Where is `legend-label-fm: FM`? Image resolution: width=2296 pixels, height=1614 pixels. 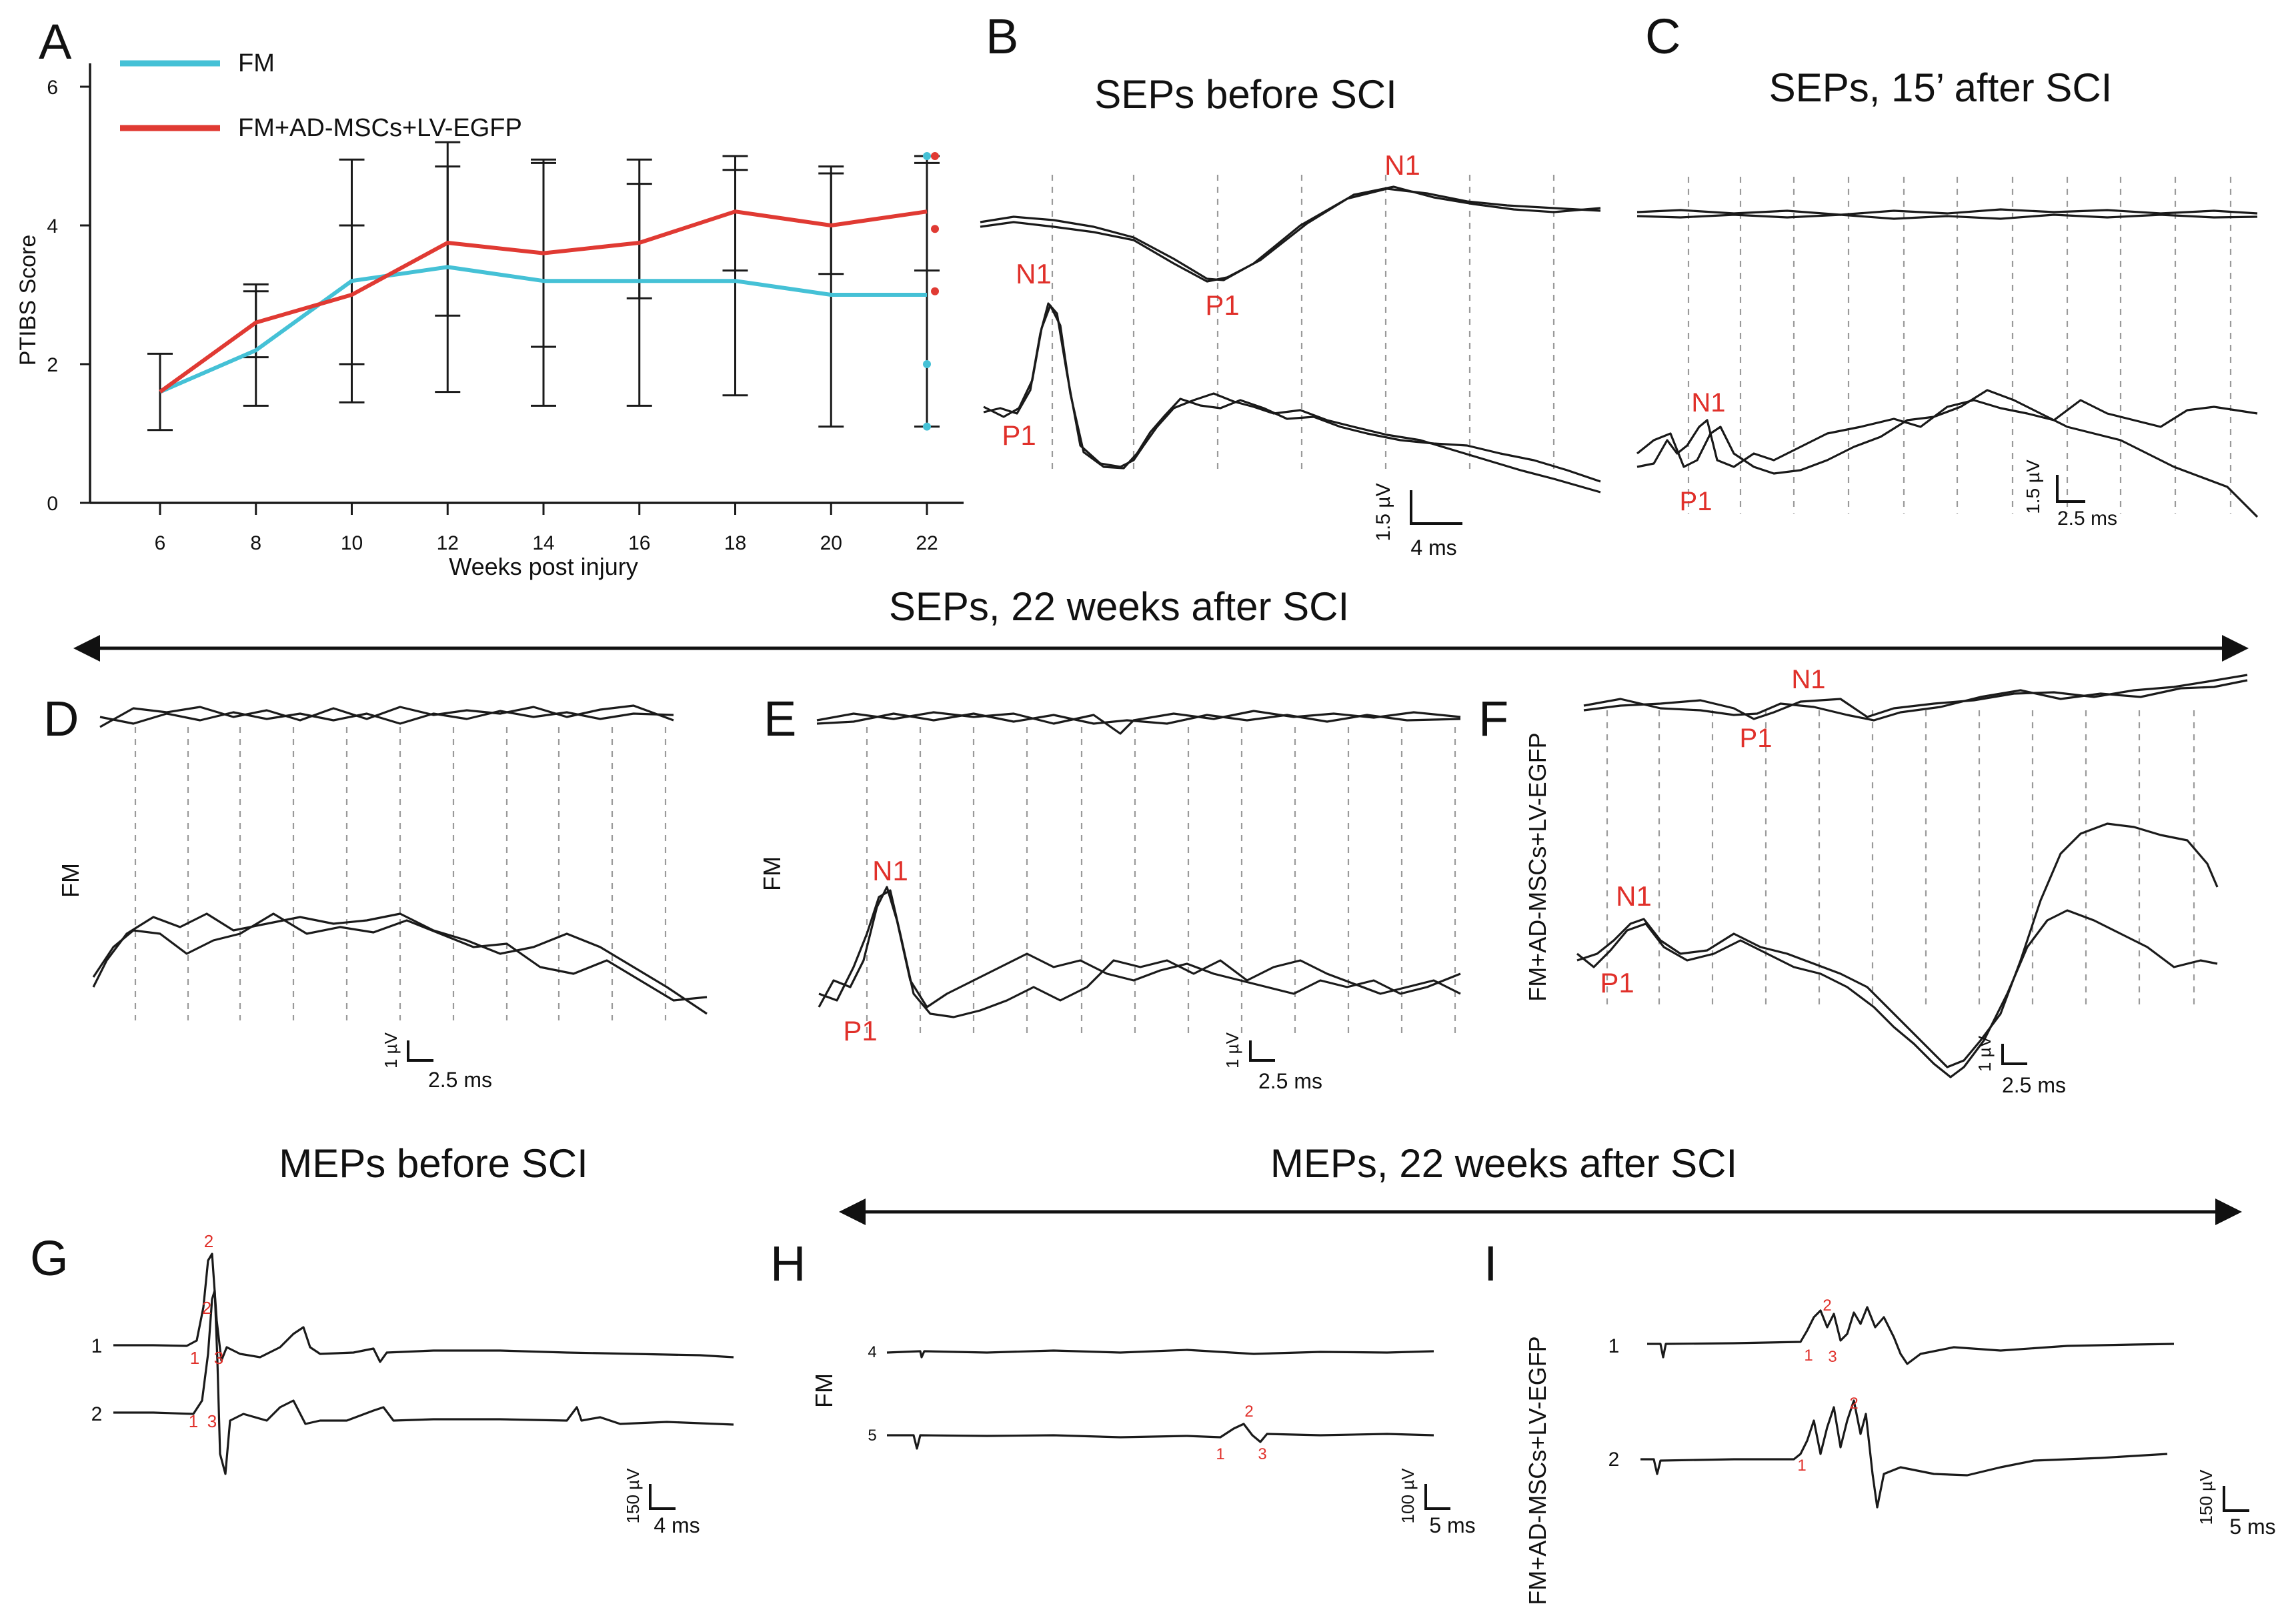 legend-label-fm: FM is located at coordinates (256, 63).